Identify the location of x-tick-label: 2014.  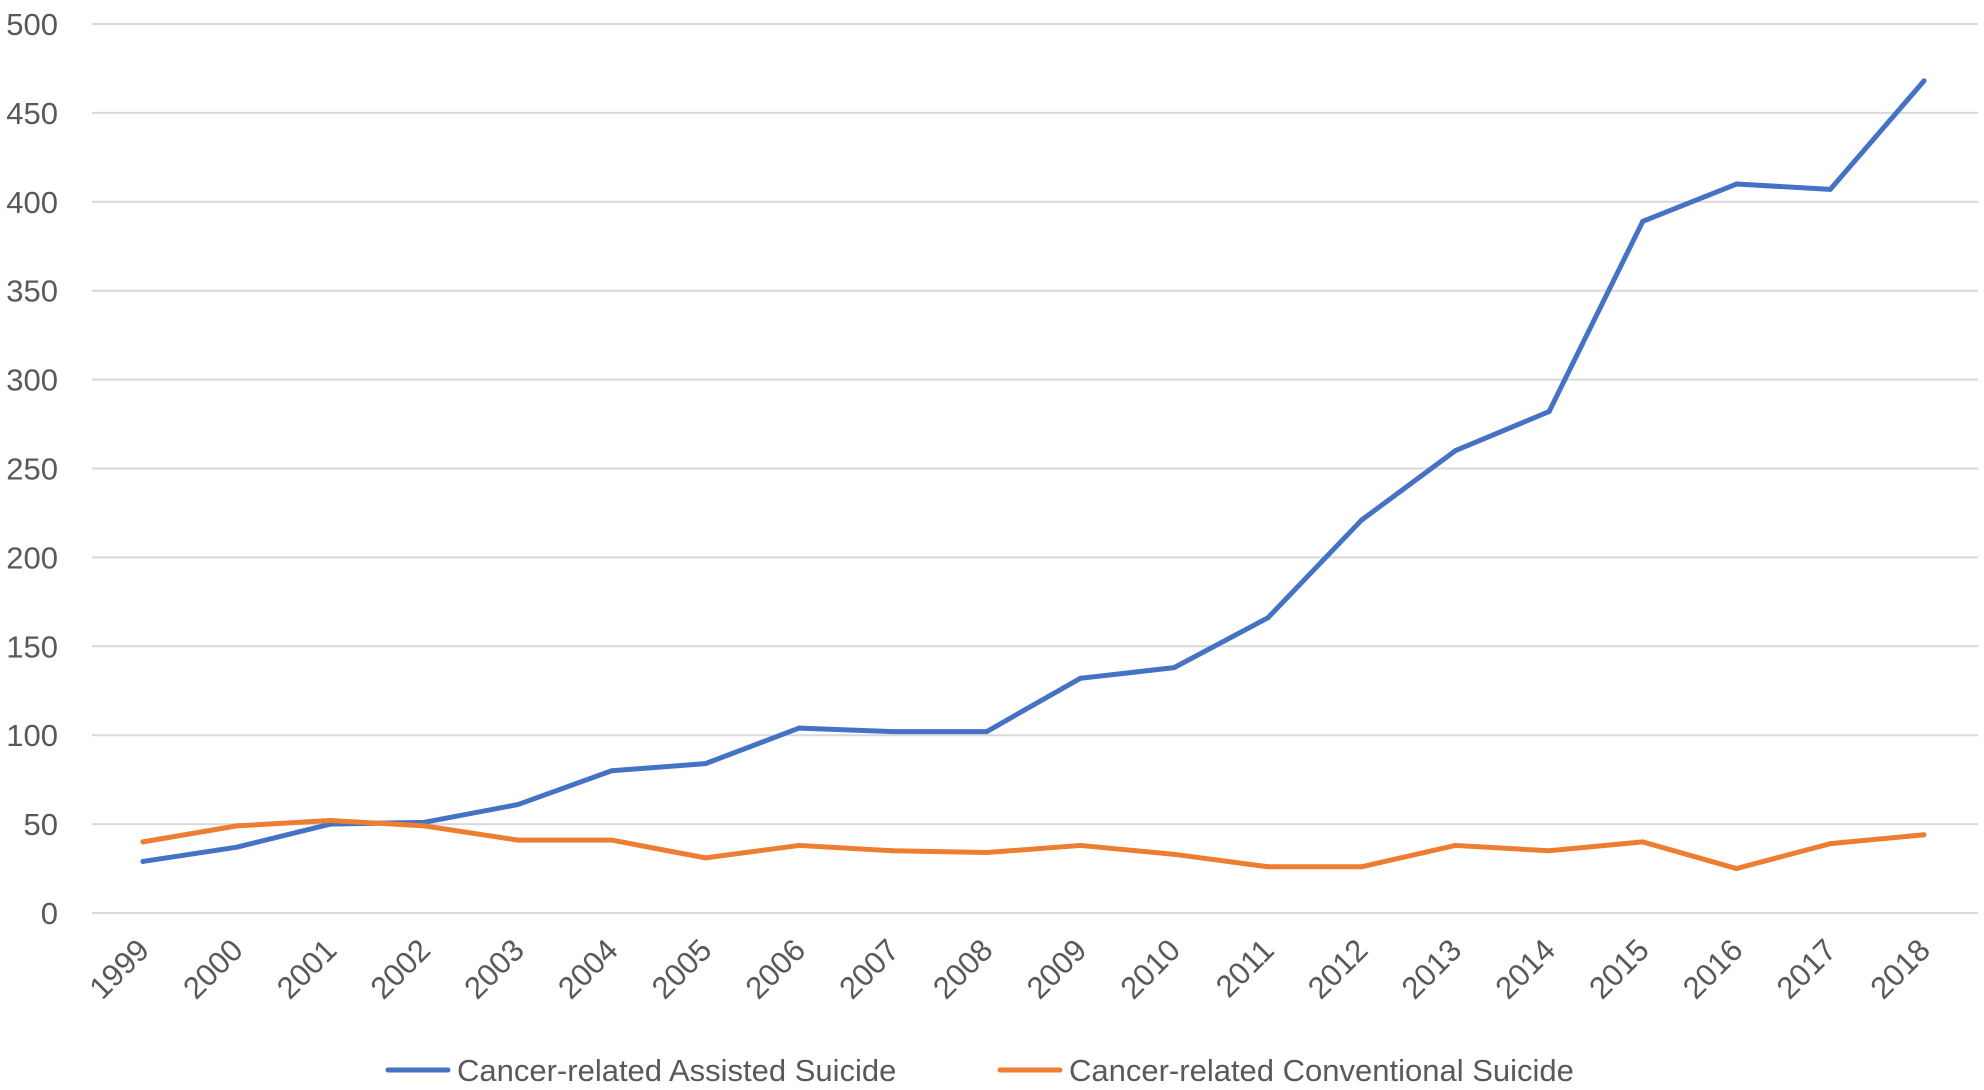
(1525, 969).